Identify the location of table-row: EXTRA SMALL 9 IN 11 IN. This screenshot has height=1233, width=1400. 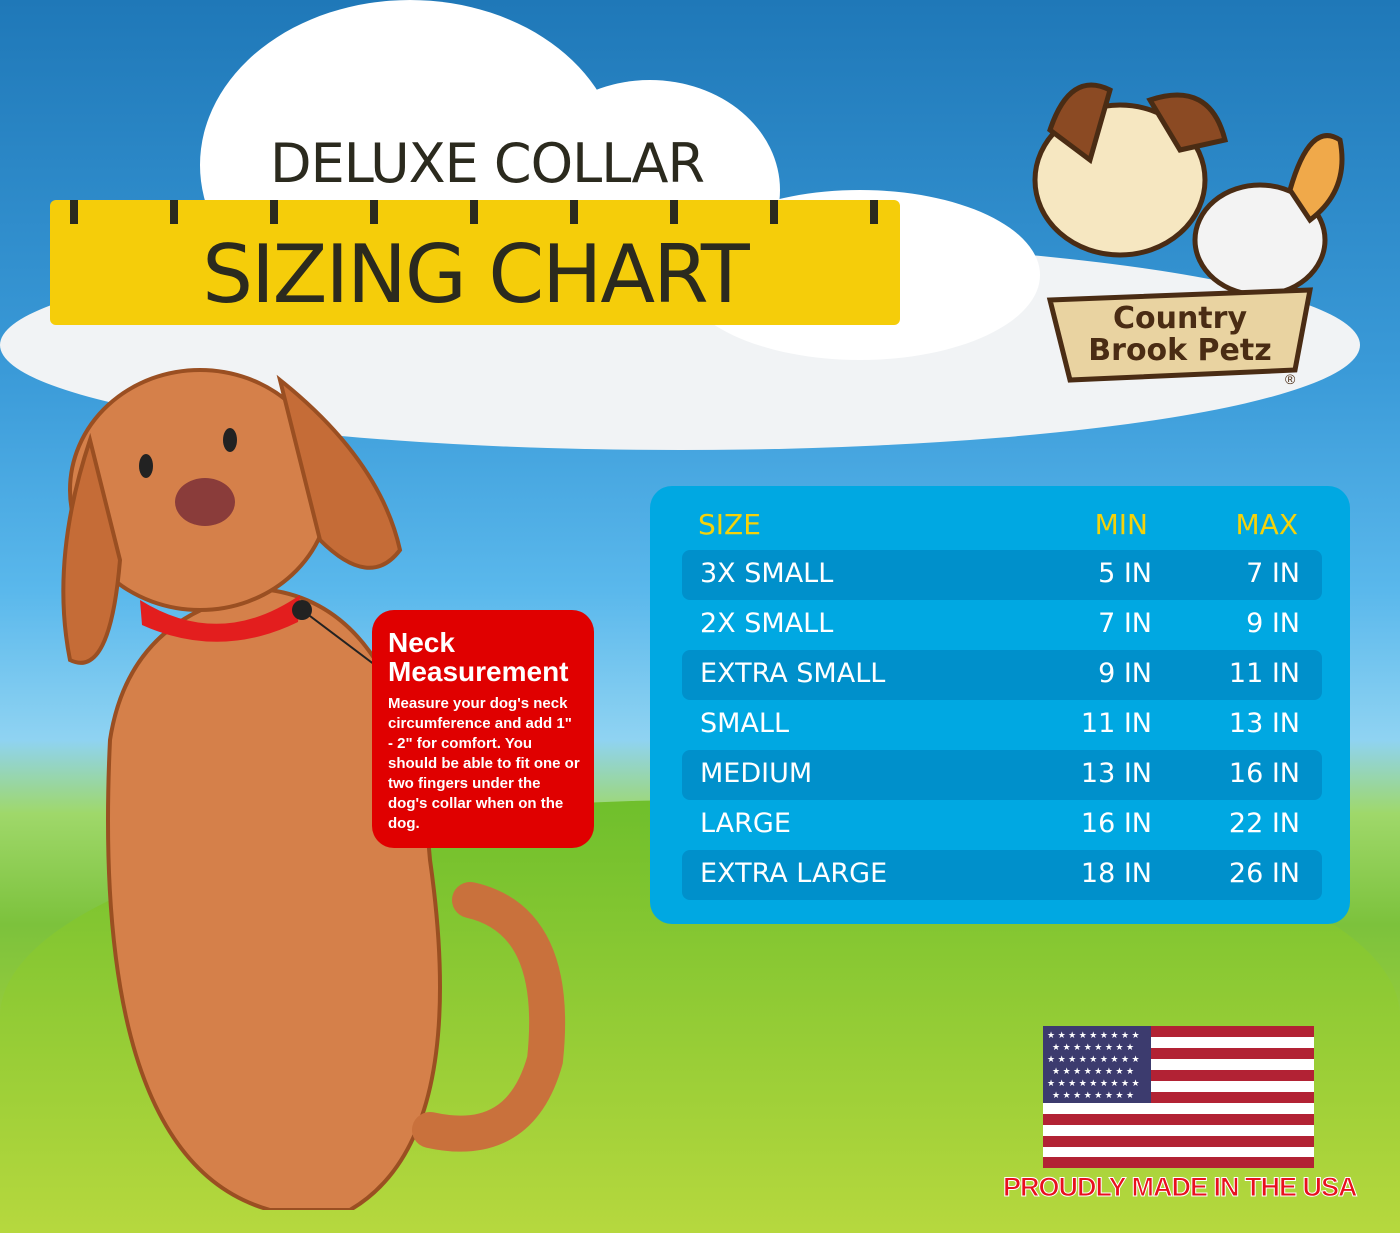
(1002, 675).